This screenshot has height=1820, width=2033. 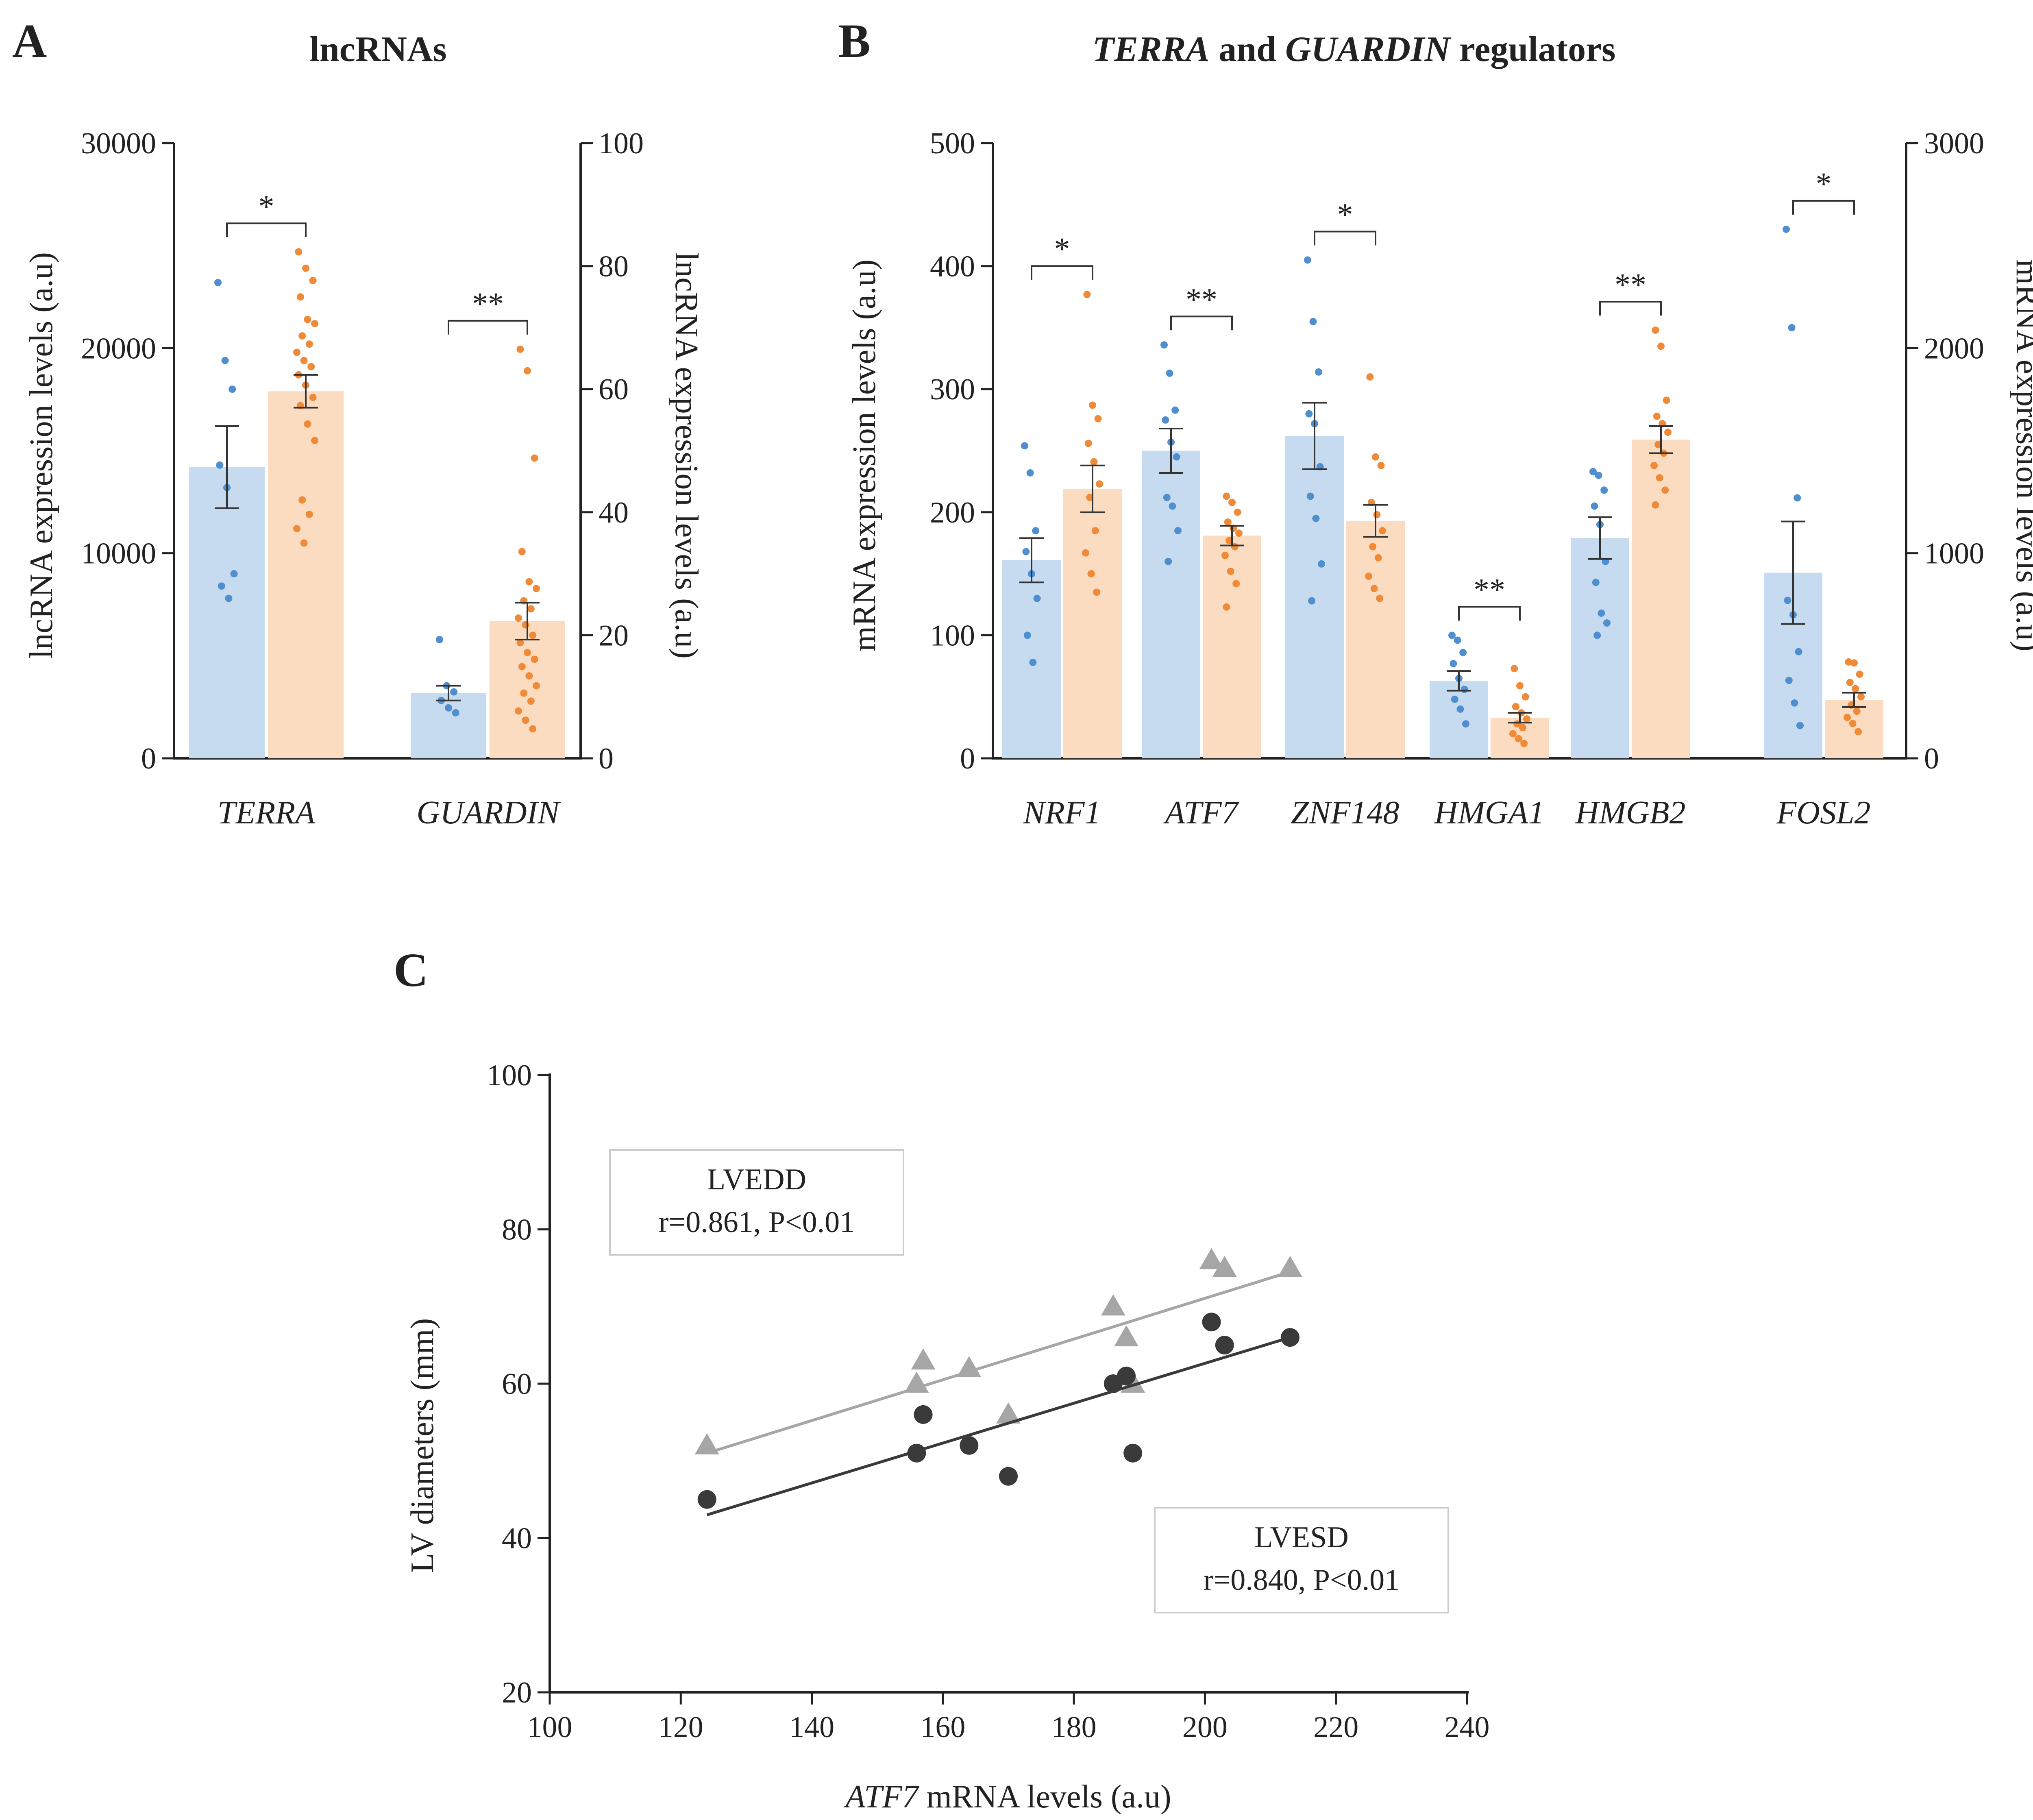 What do you see at coordinates (757, 1203) in the screenshot?
I see `lvedd-stat-box` at bounding box center [757, 1203].